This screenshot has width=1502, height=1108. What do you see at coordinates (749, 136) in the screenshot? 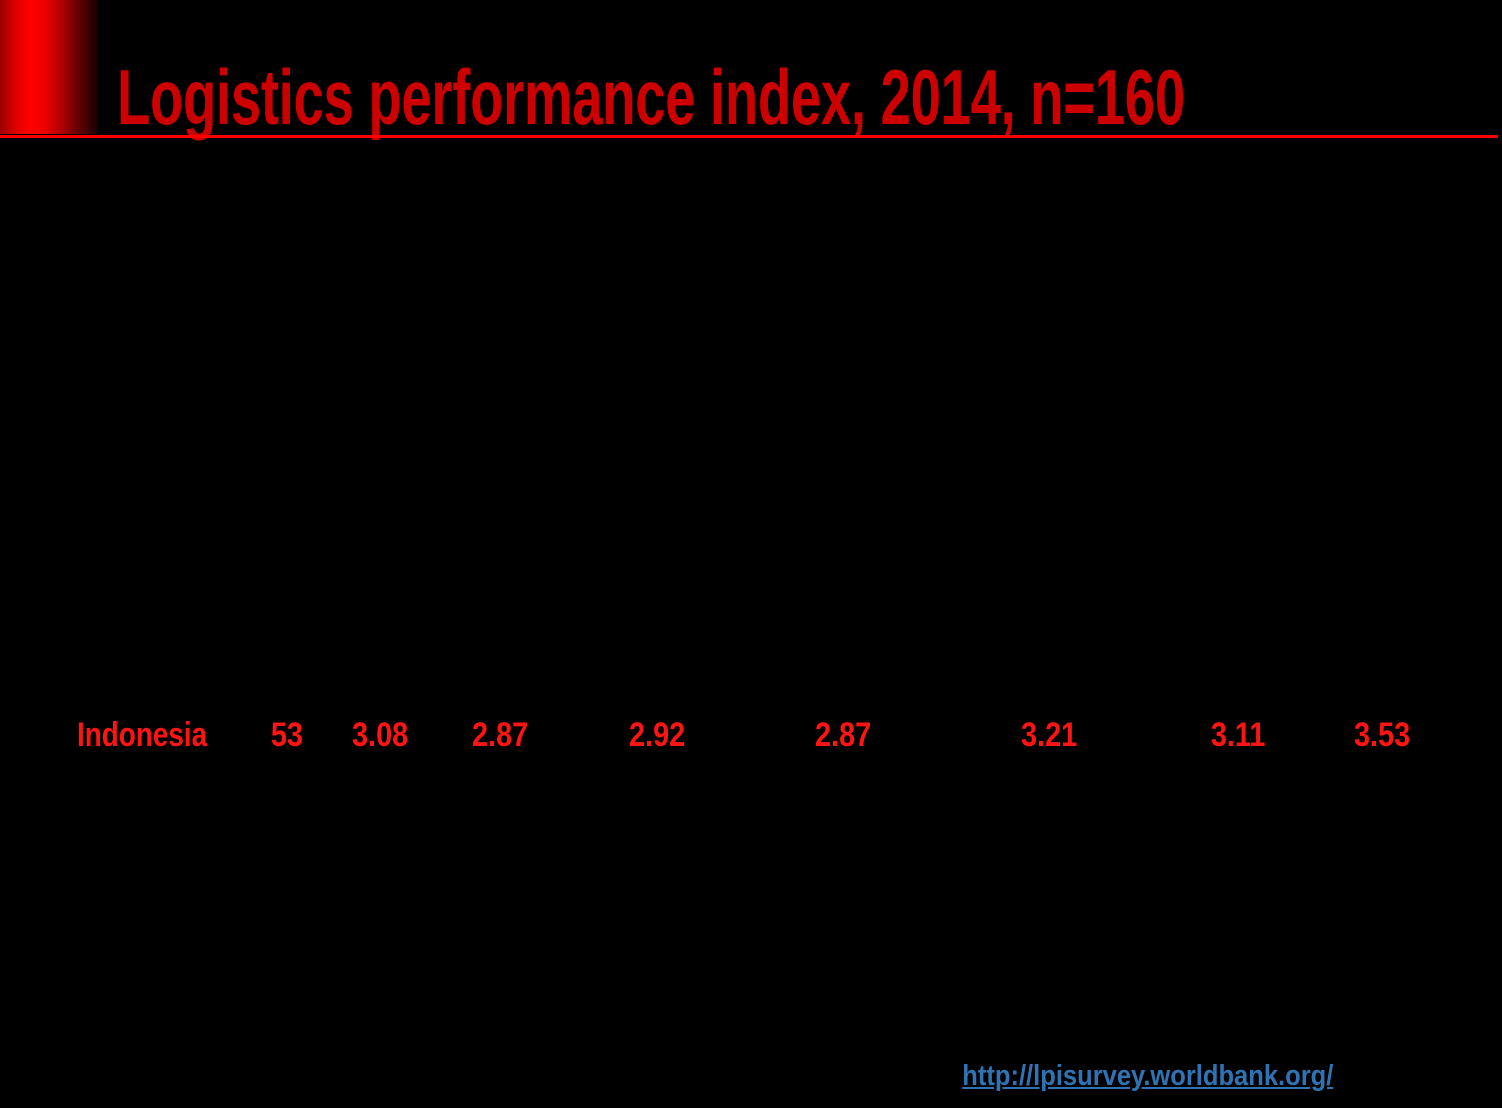
I see `title-divider` at bounding box center [749, 136].